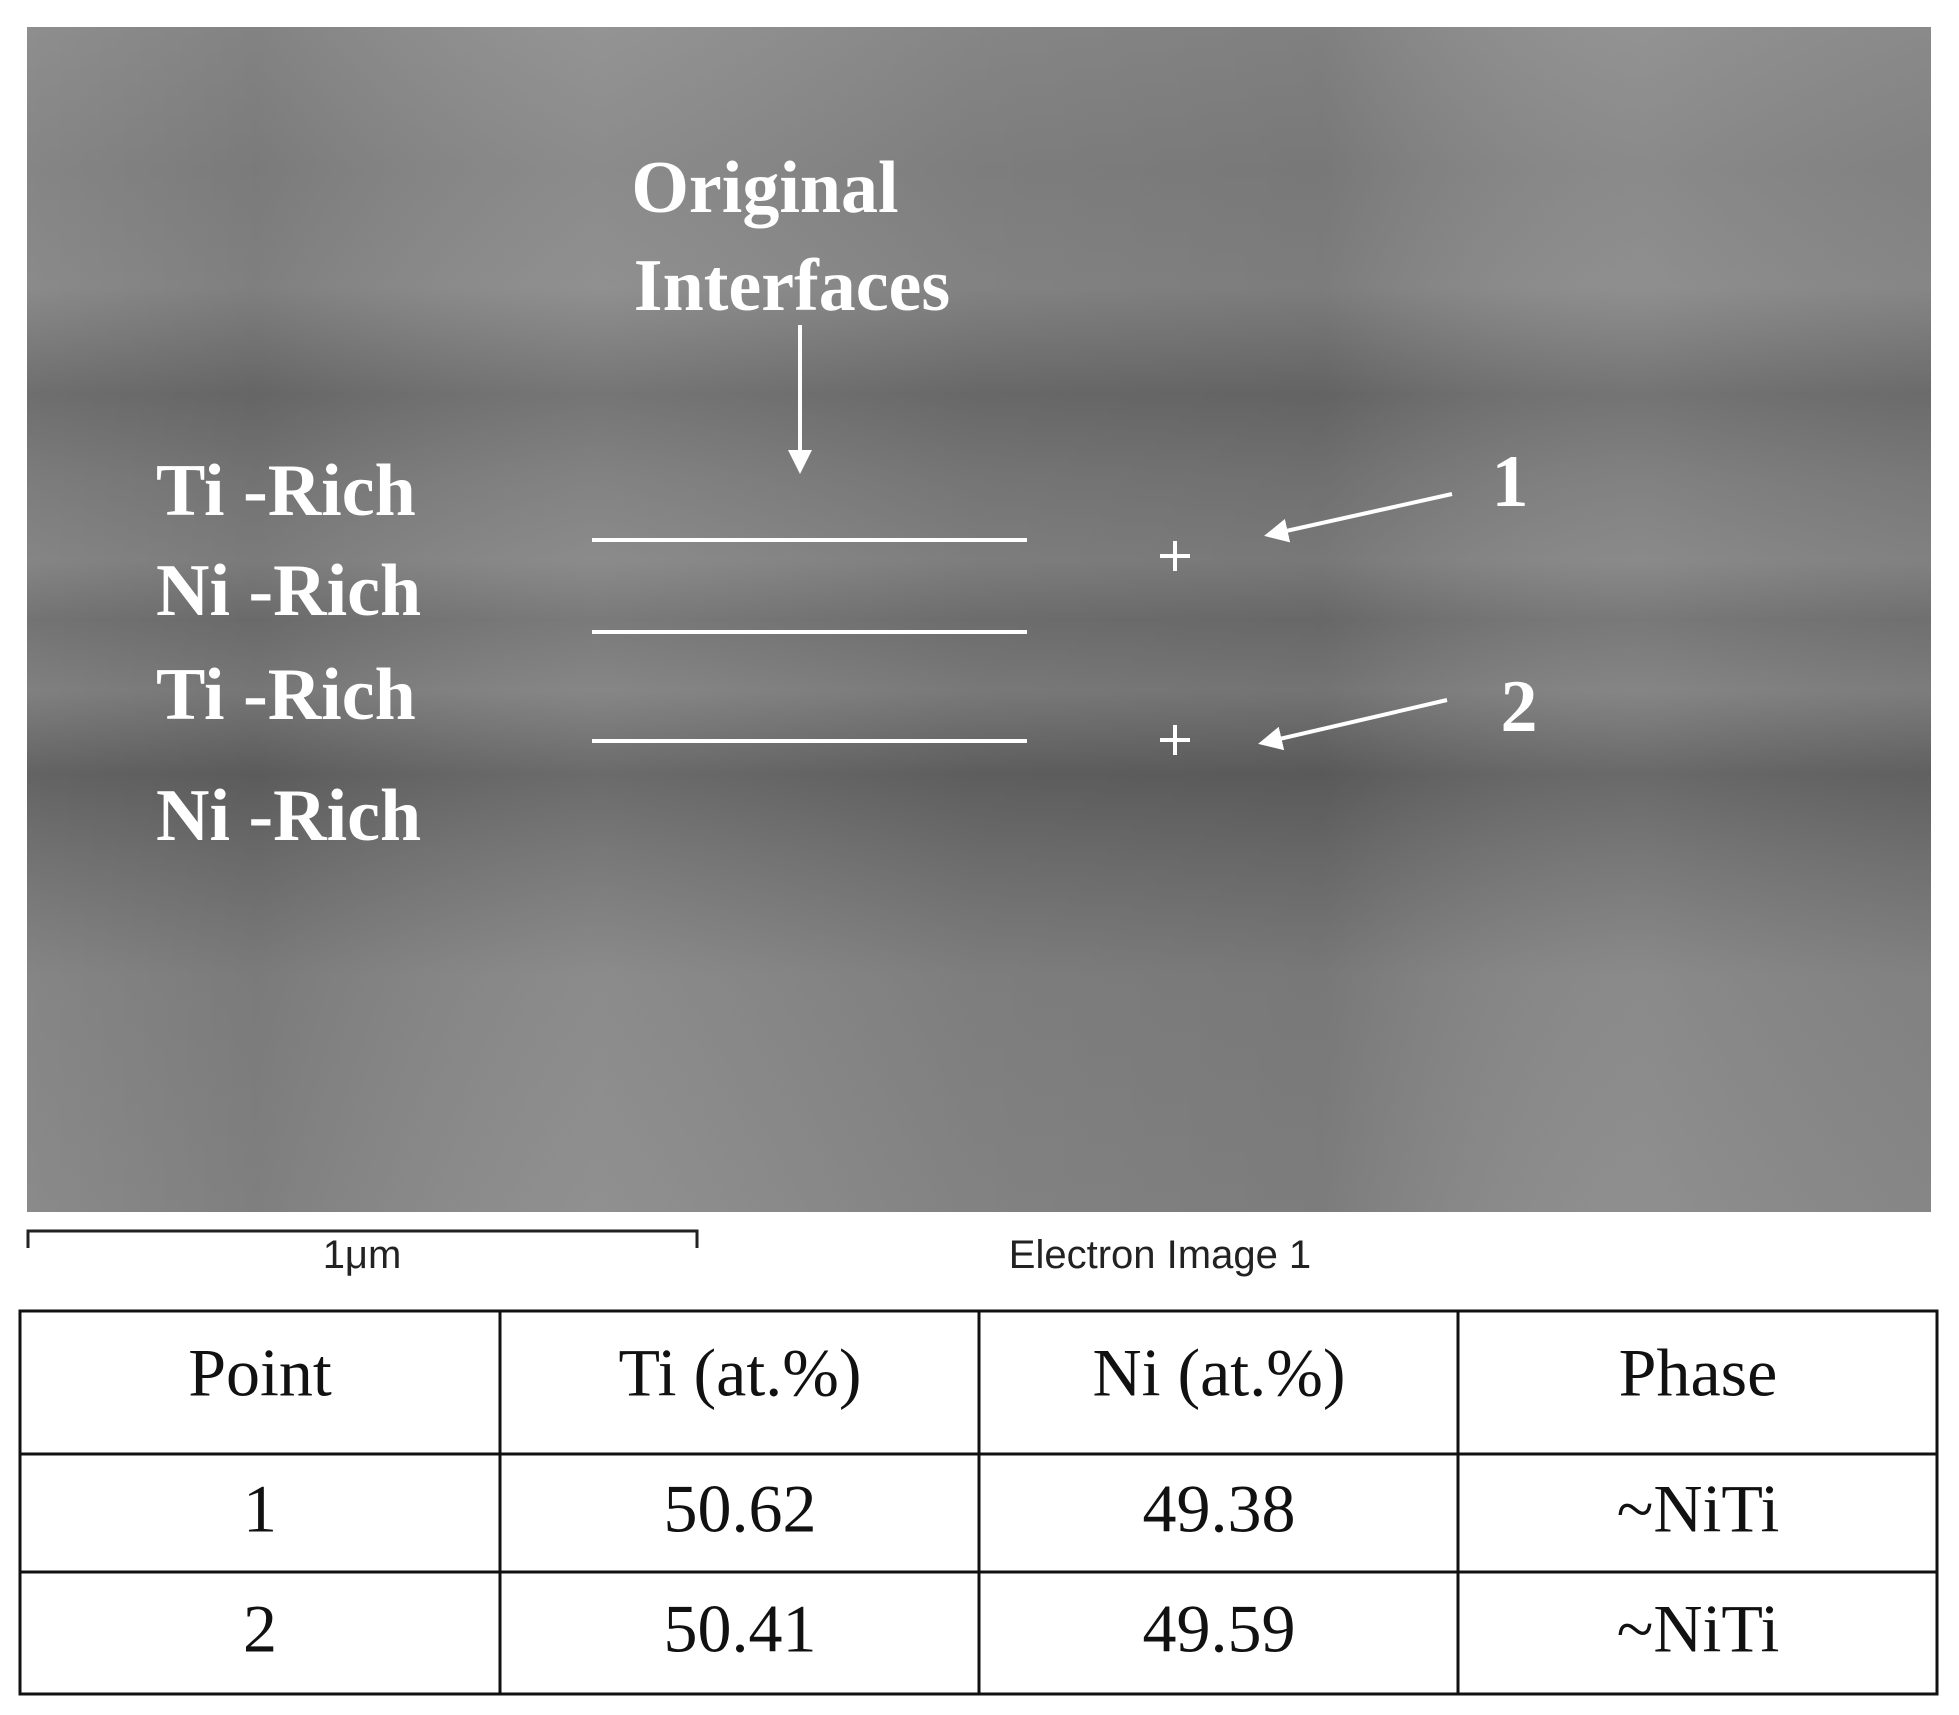  I want to click on table-header: Ti (at.%), so click(739, 1373).